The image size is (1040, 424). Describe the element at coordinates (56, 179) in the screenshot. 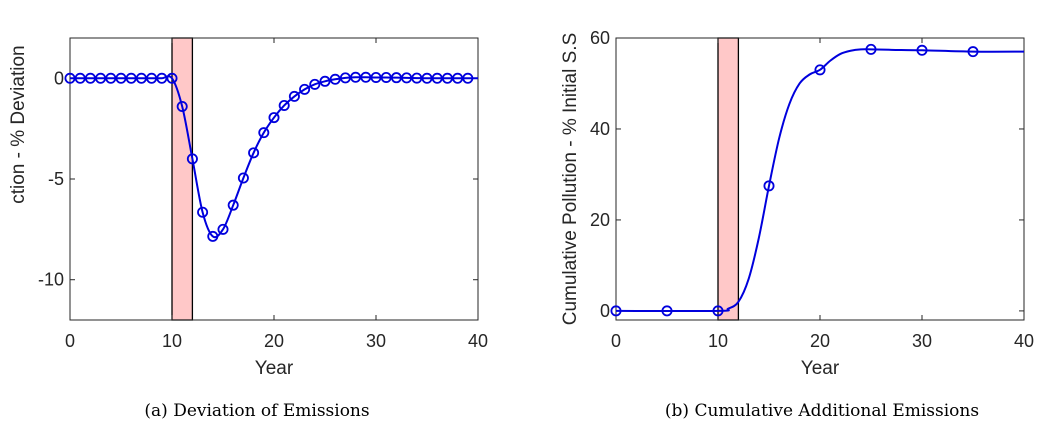

I see `y-tick-label: -5` at that location.